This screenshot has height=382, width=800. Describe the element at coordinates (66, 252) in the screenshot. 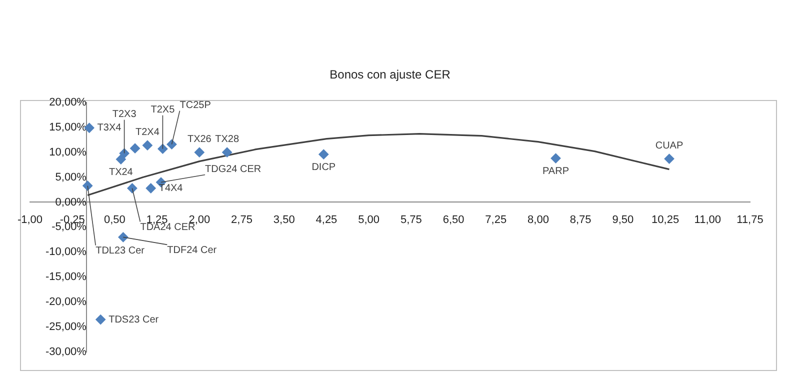

I see `y-tick-label: -10,00%` at that location.